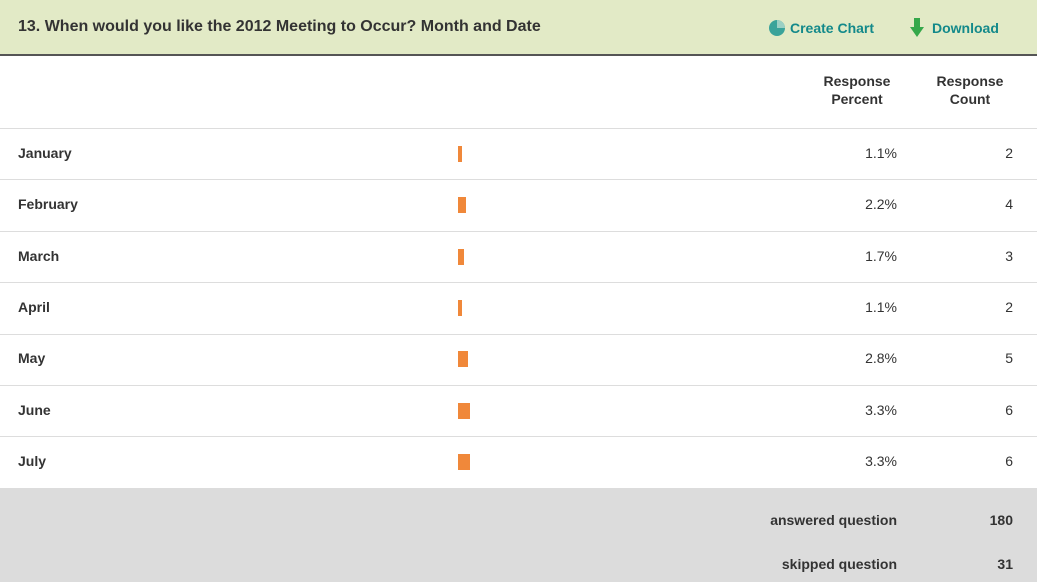 The height and width of the screenshot is (582, 1037). I want to click on response-percent: 2.8%, so click(881, 358).